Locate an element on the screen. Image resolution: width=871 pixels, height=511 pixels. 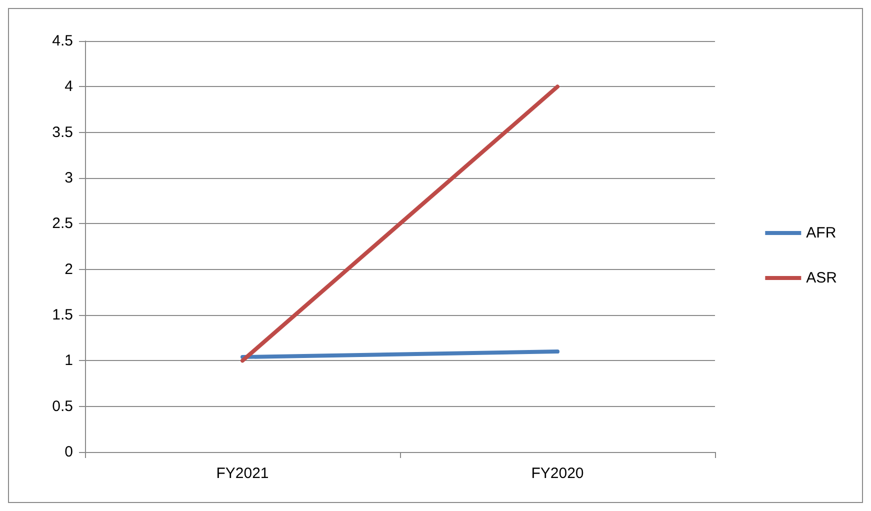
y-tick-label: 3 is located at coordinates (68, 178).